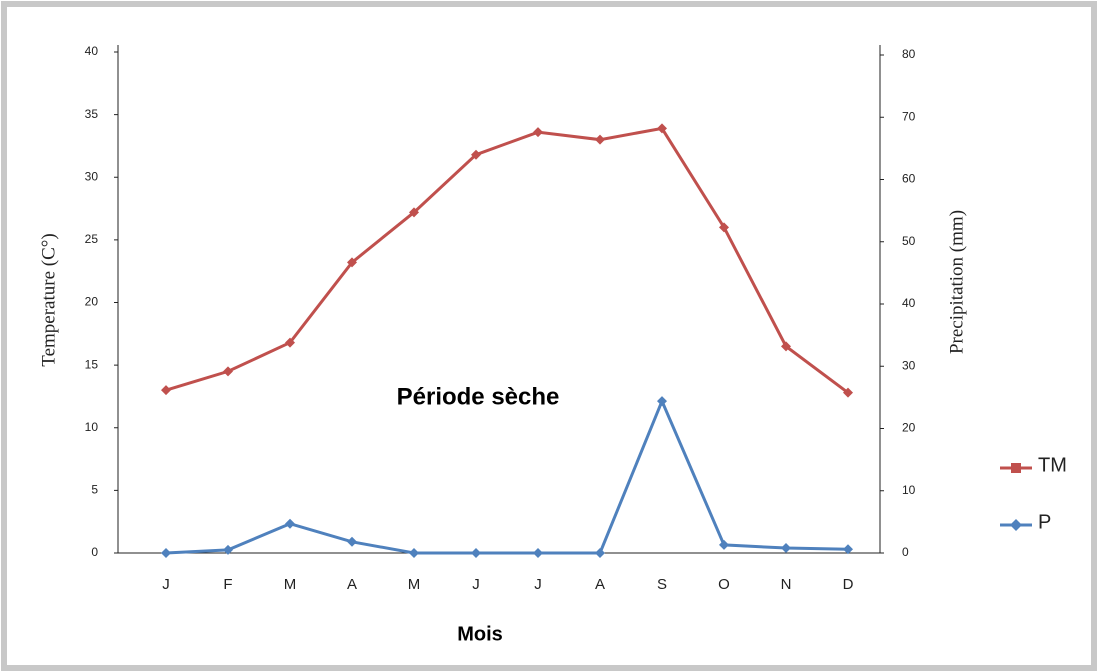 This screenshot has width=1098, height=672. I want to click on y-tick-label: 20, so click(92, 302).